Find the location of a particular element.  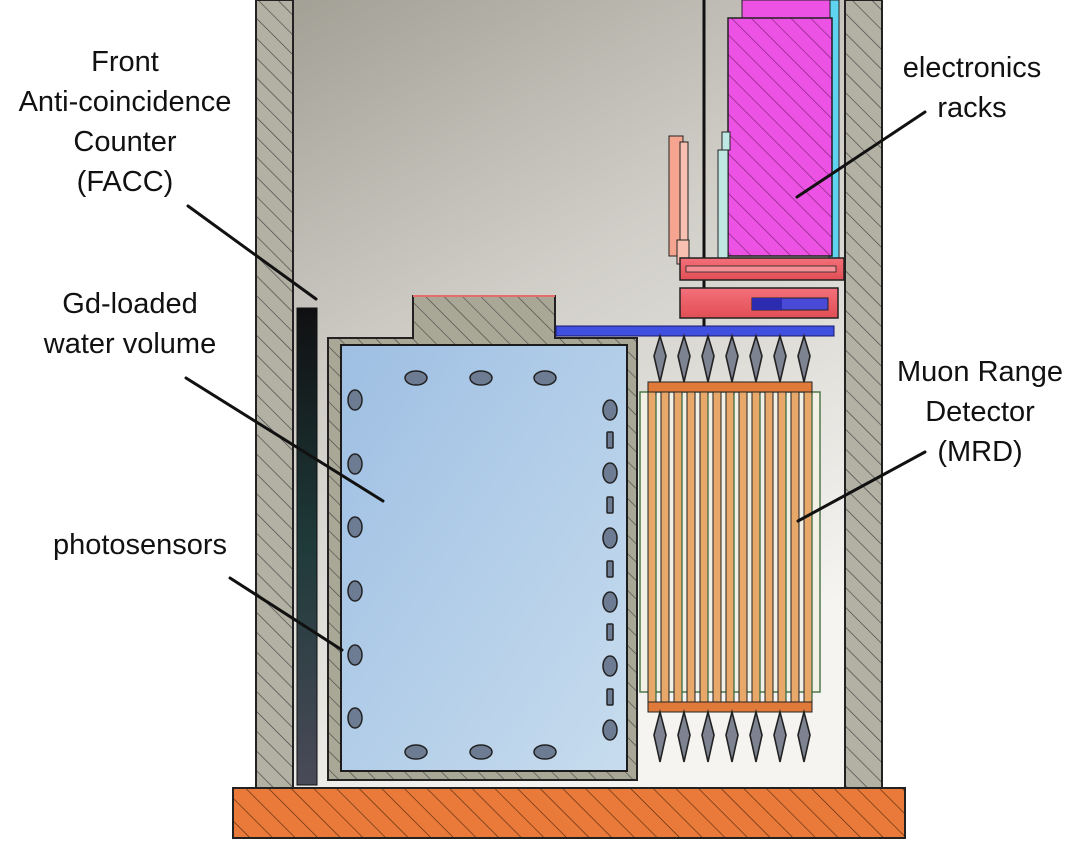

rack is located at coordinates (780, 137).